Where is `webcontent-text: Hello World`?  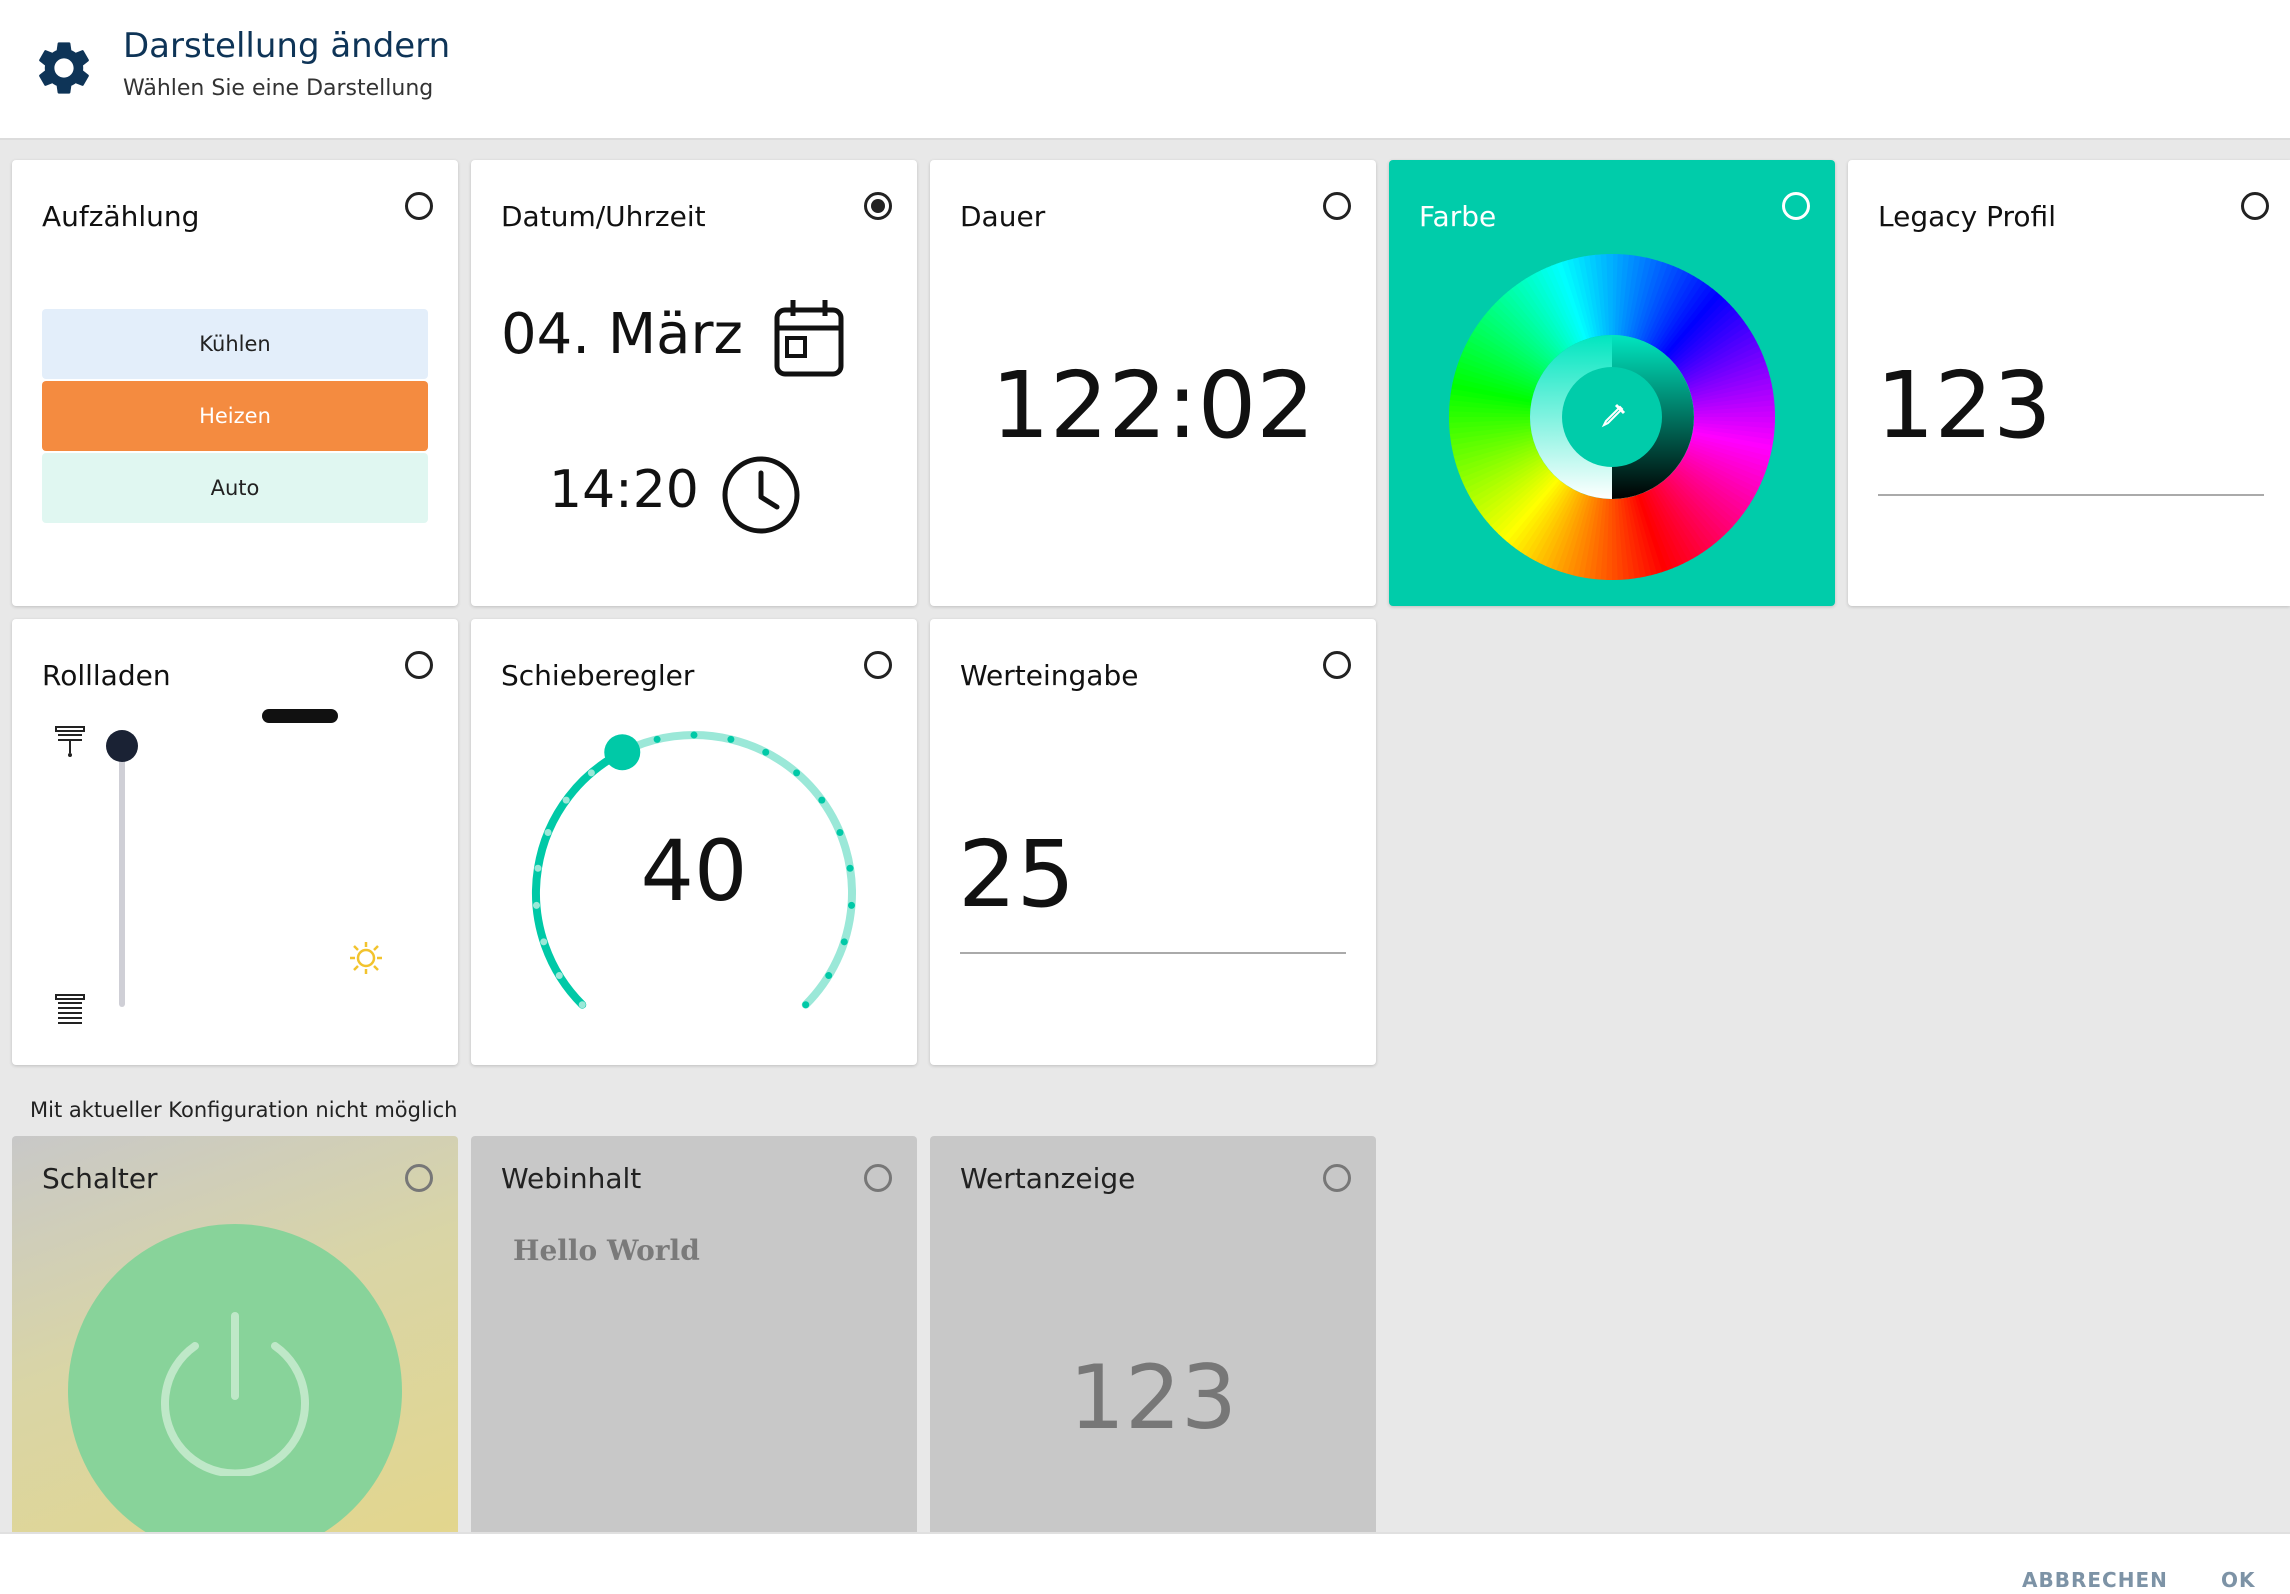
webcontent-text: Hello World is located at coordinates (606, 1250).